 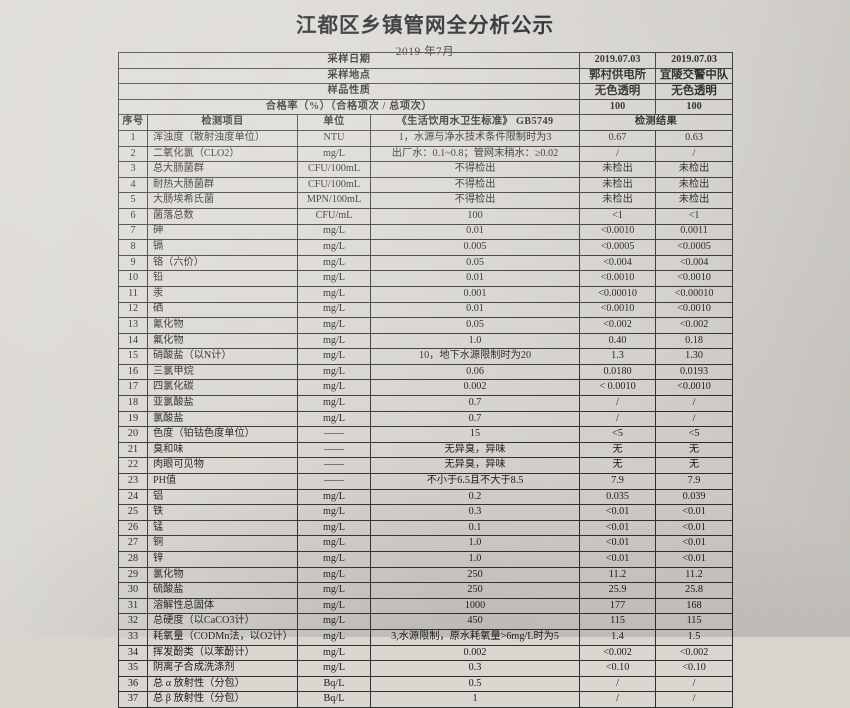 I want to click on row-index: 16, so click(x=133, y=372).